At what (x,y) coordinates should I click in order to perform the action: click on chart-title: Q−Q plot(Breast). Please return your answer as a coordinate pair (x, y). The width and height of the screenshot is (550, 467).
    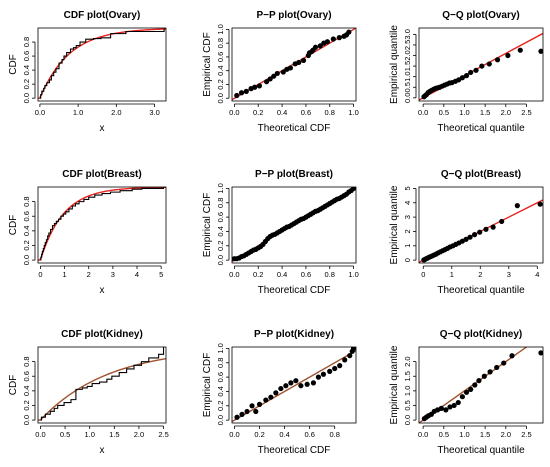
    Looking at the image, I should click on (481, 174).